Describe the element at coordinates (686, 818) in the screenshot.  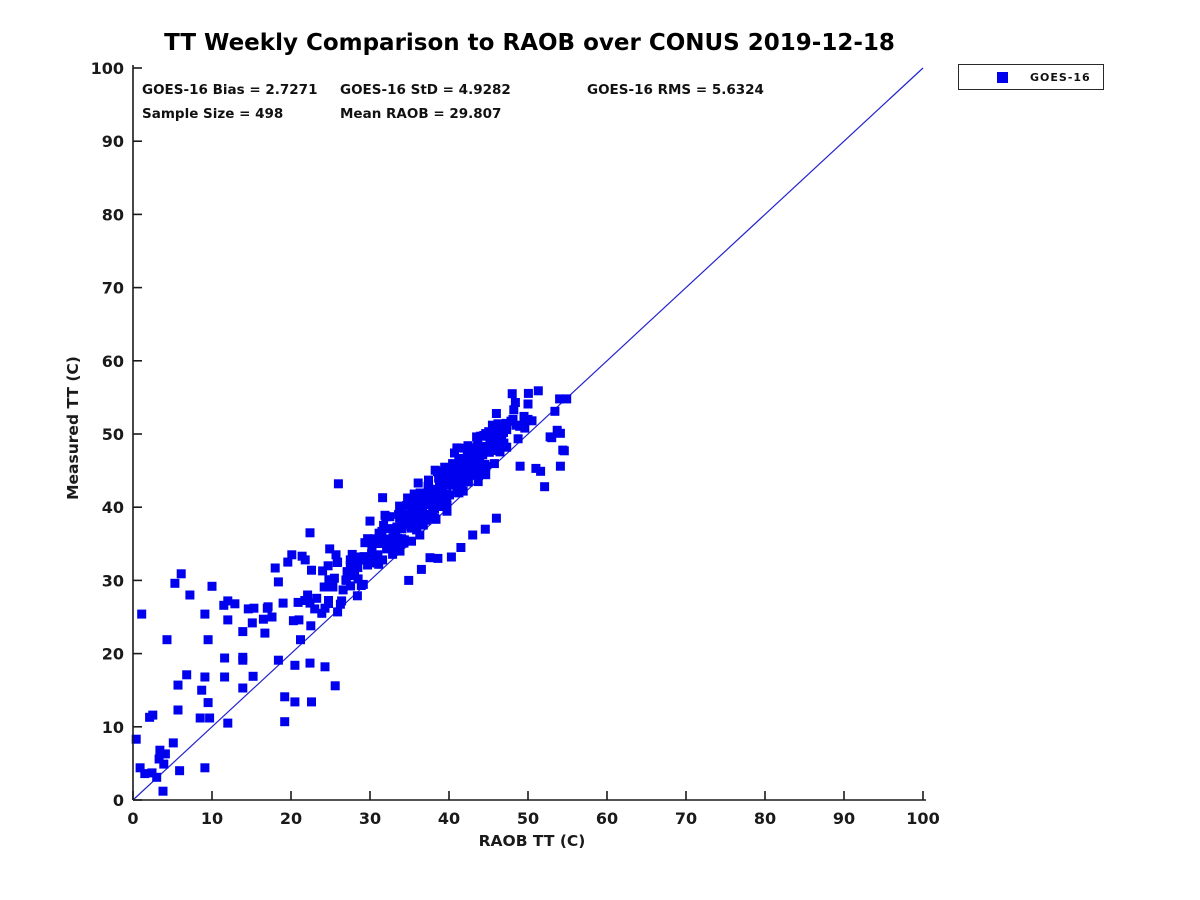
I see `x-tick-label: 70` at that location.